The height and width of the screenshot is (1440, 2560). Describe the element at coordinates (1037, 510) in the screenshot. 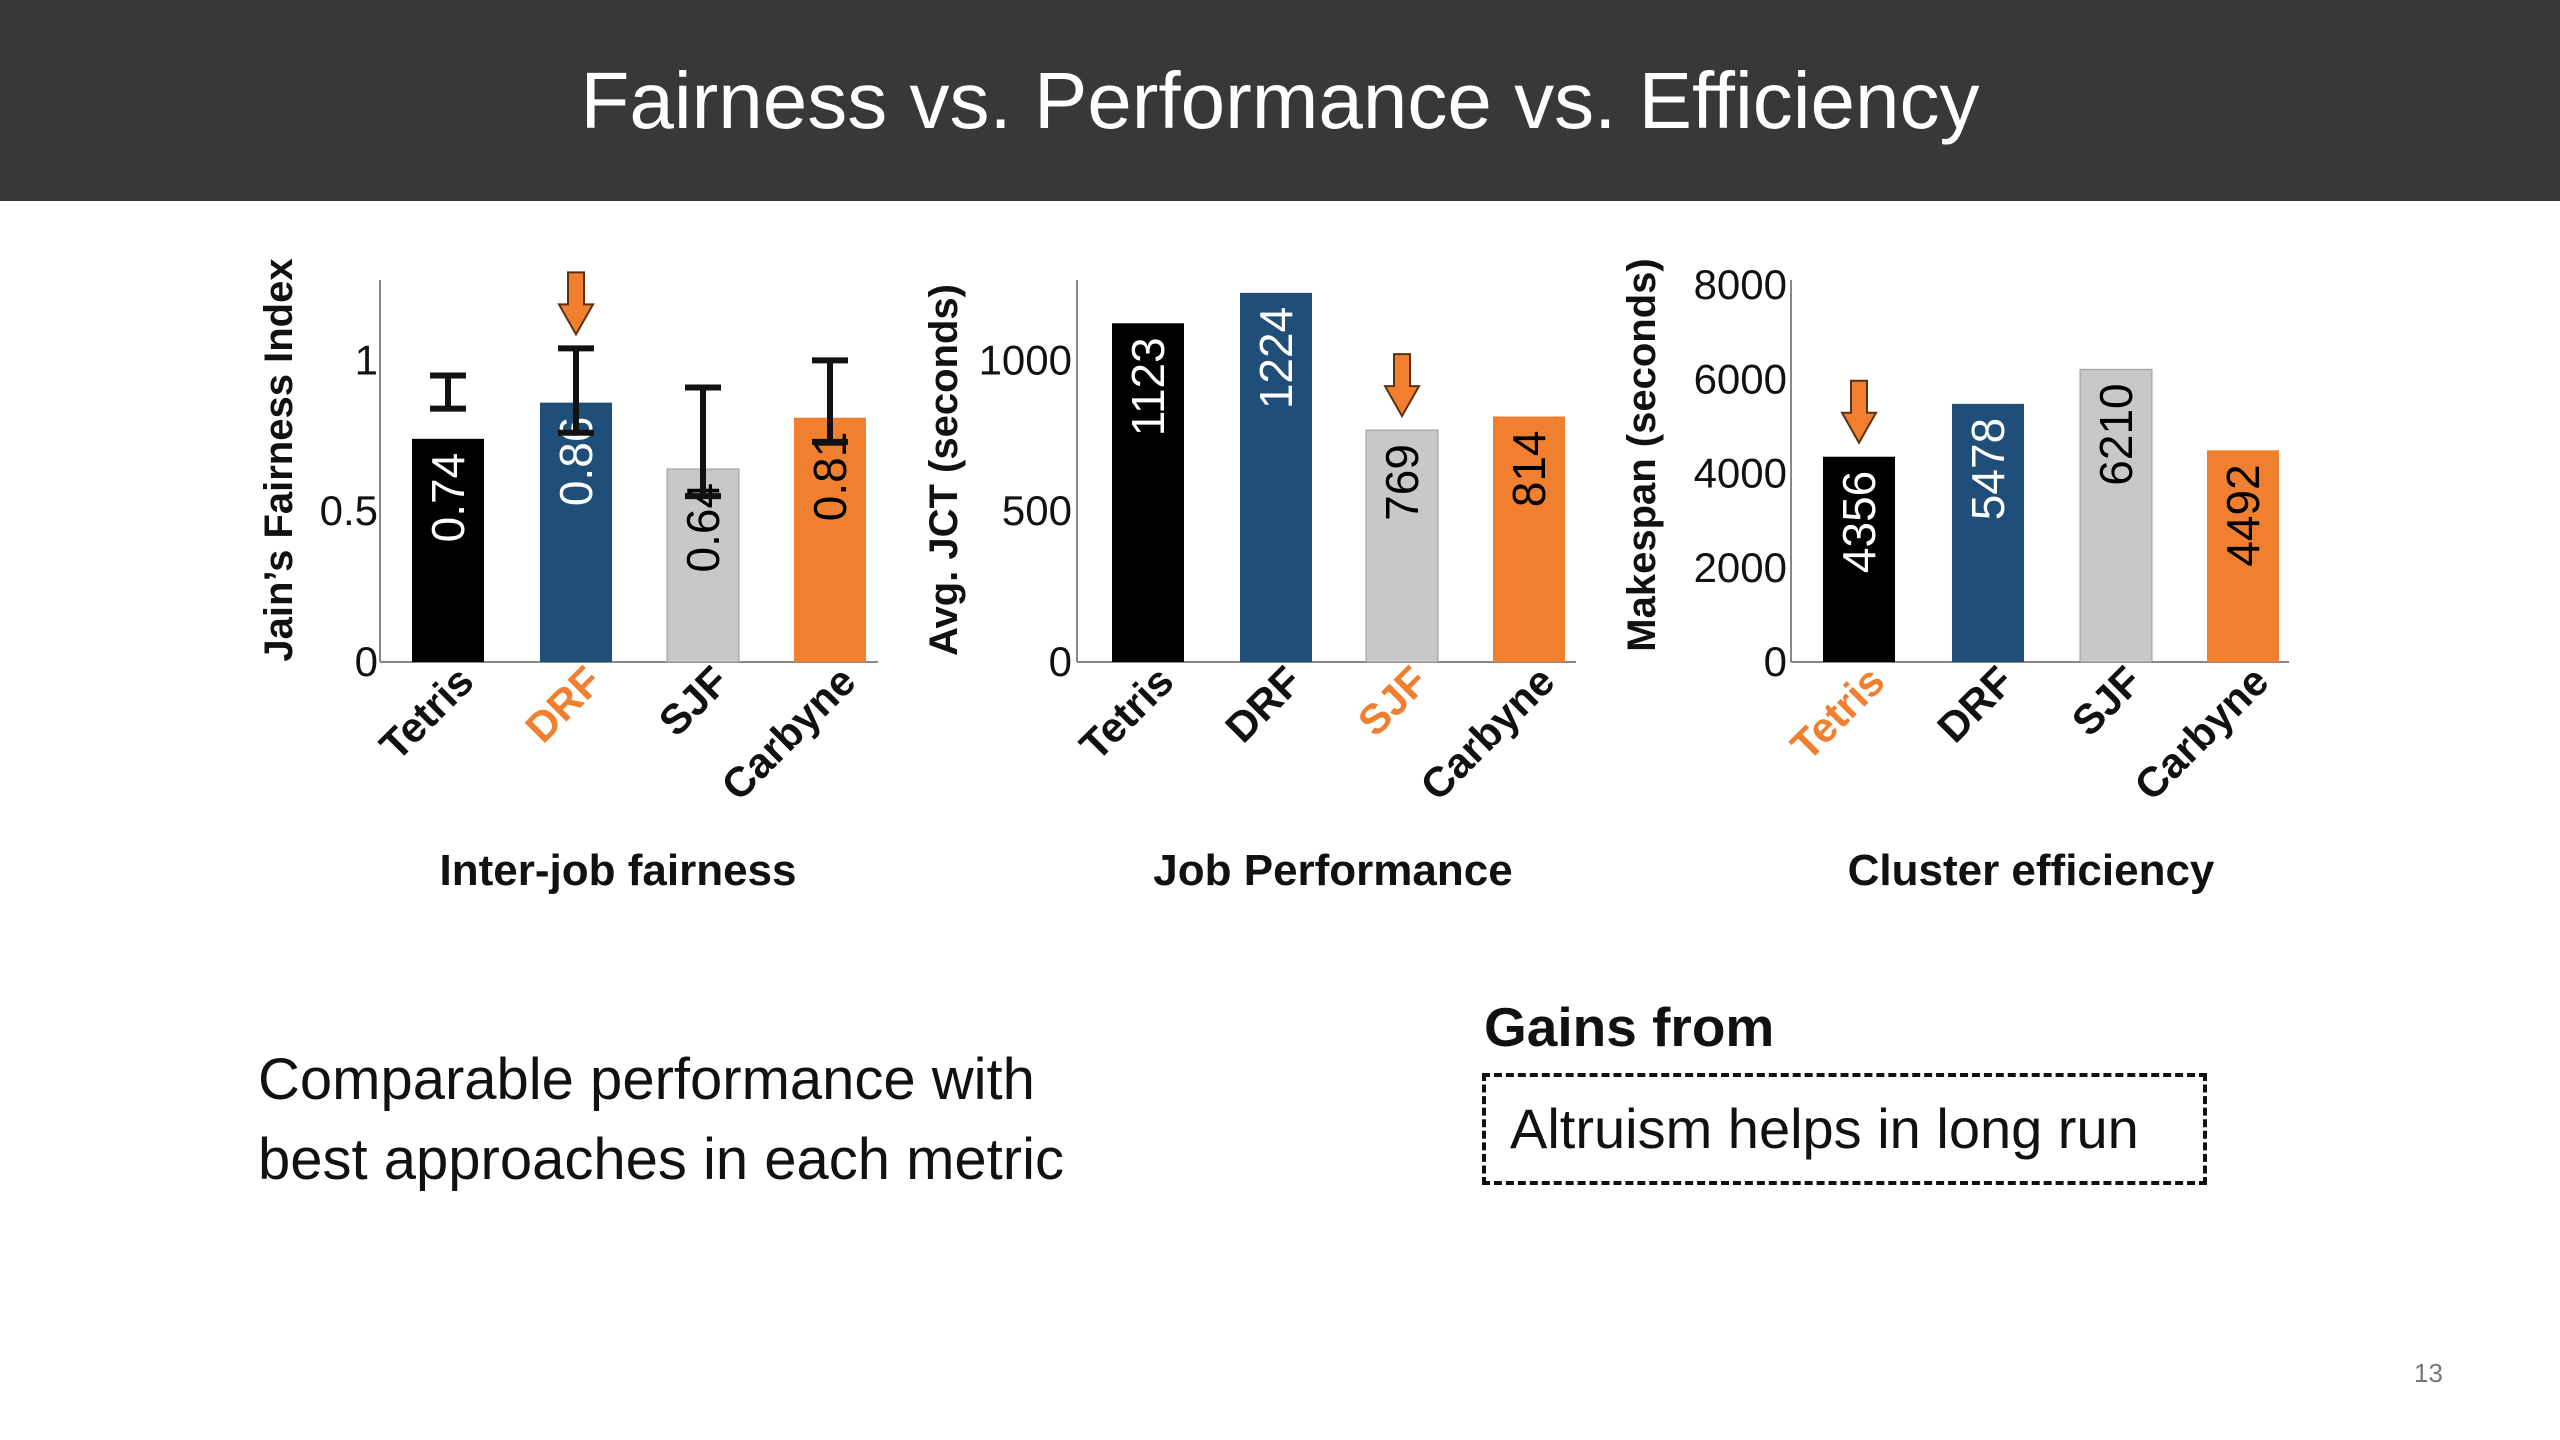

I see `y-tick-label: 500` at that location.